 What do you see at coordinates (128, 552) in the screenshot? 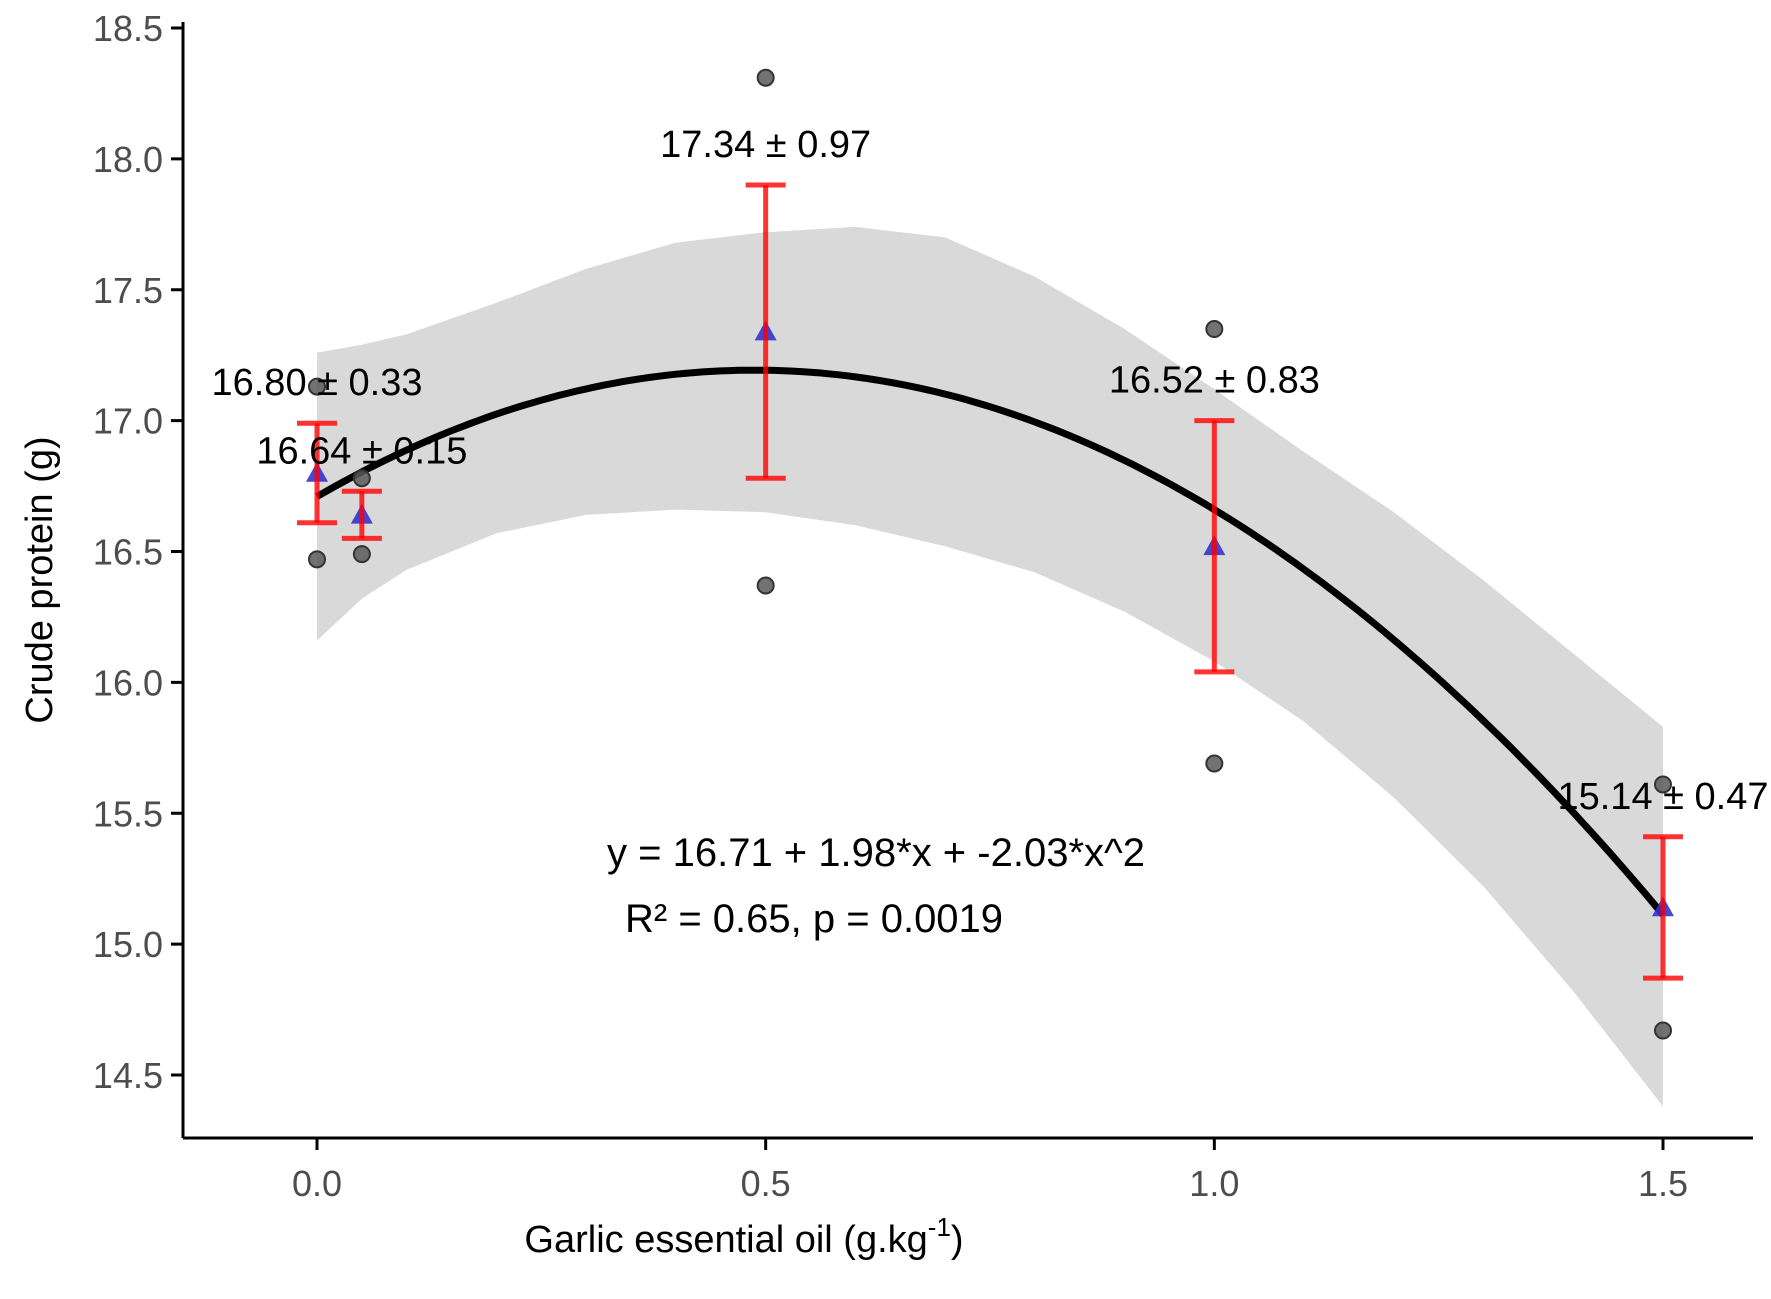
I see `y-tick-label-4: 16.5` at bounding box center [128, 552].